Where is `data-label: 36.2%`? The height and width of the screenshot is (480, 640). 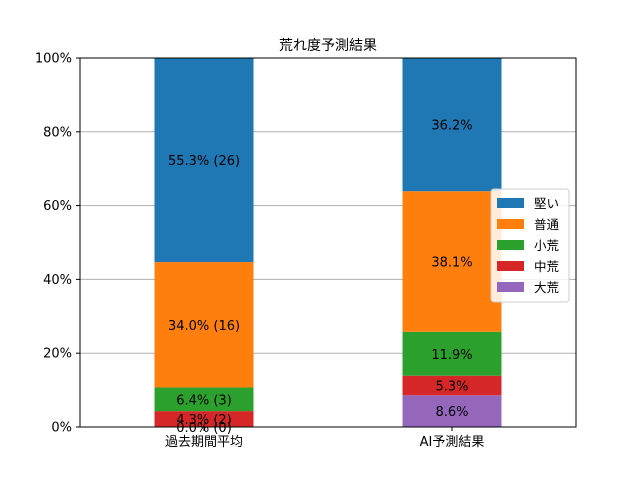
data-label: 36.2% is located at coordinates (451, 125).